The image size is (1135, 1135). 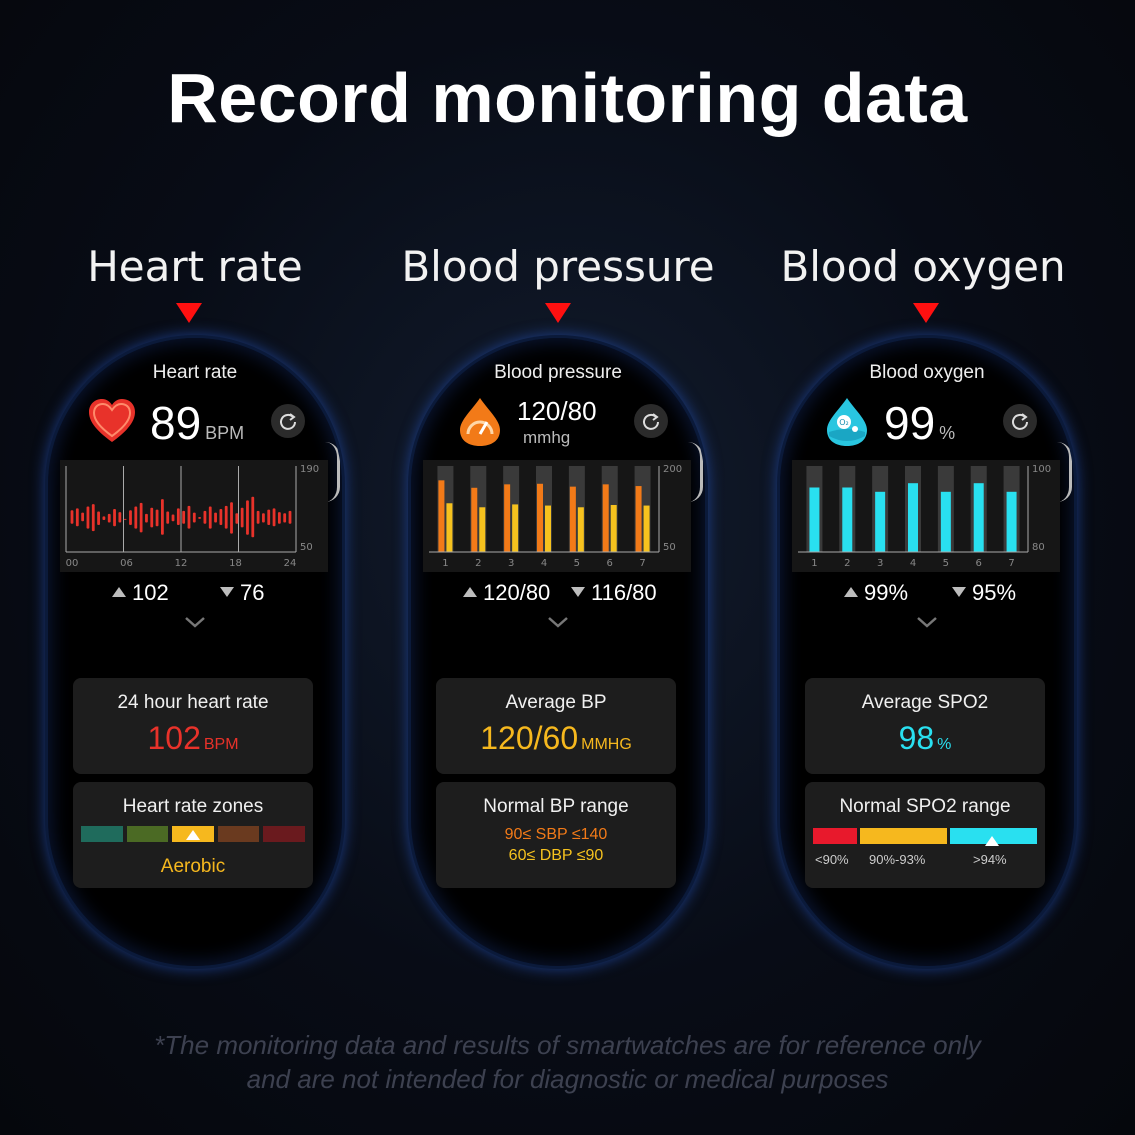 What do you see at coordinates (992, 841) in the screenshot?
I see `range-marker-icon` at bounding box center [992, 841].